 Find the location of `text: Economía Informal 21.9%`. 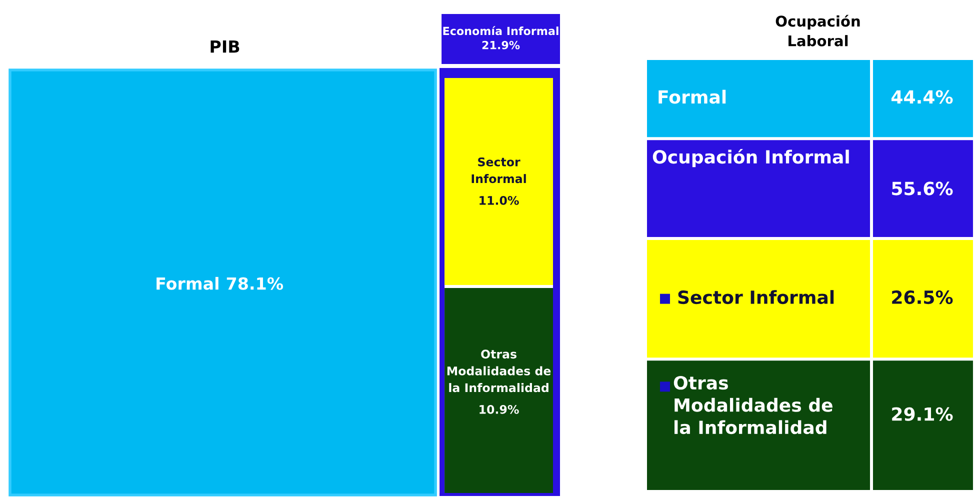

text: Economía Informal 21.9% is located at coordinates (500, 38).